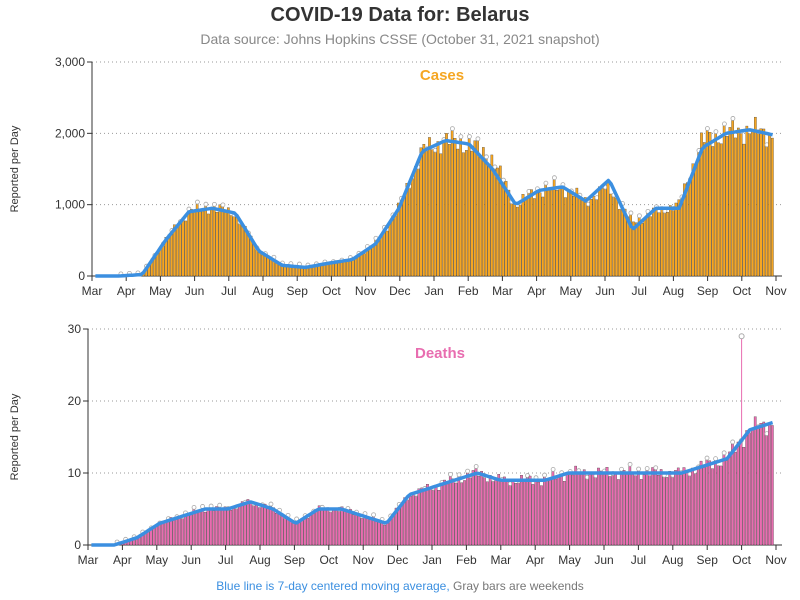 This screenshot has height=600, width=800. What do you see at coordinates (468, 291) in the screenshot?
I see `x-tick-label: Feb` at bounding box center [468, 291].